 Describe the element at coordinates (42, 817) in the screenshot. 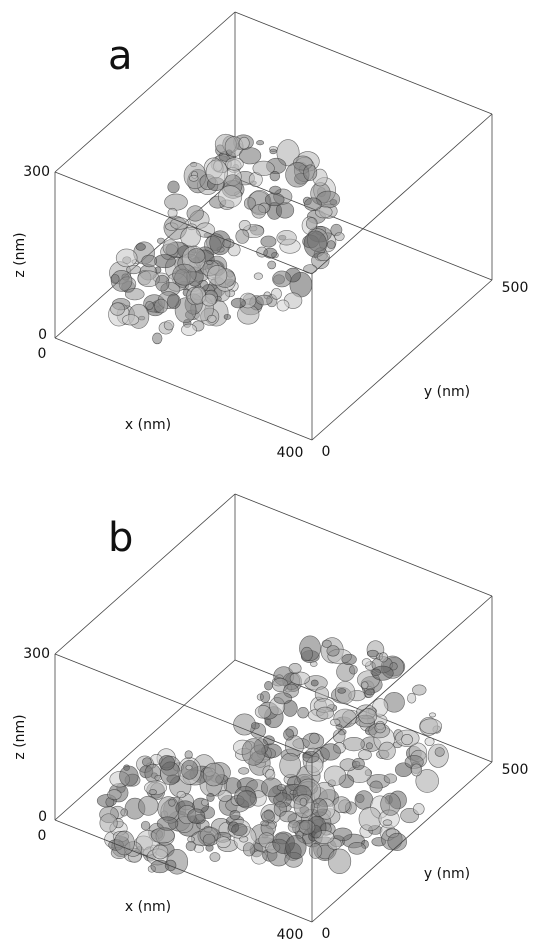

I see `z-tick-label: 0` at that location.